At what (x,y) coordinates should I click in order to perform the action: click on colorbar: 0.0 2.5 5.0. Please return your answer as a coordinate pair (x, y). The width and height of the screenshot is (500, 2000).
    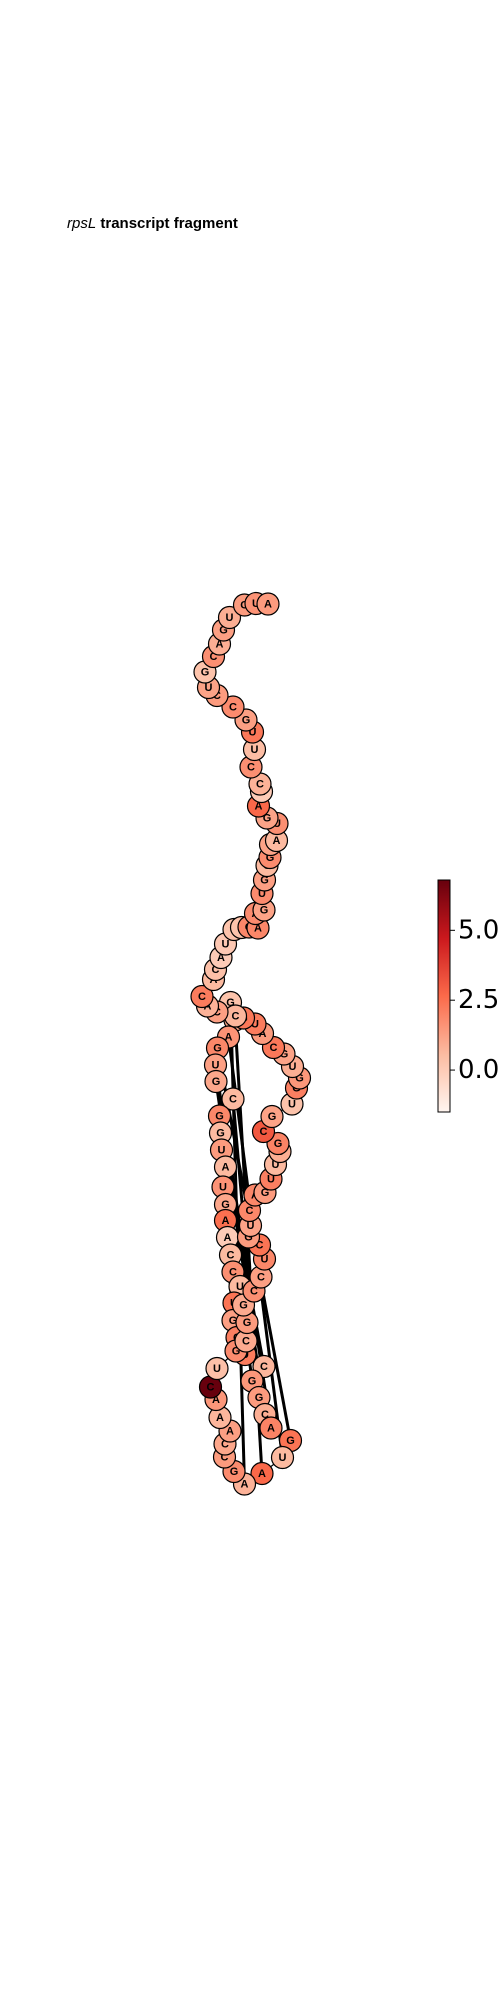
    Looking at the image, I should click on (468, 996).